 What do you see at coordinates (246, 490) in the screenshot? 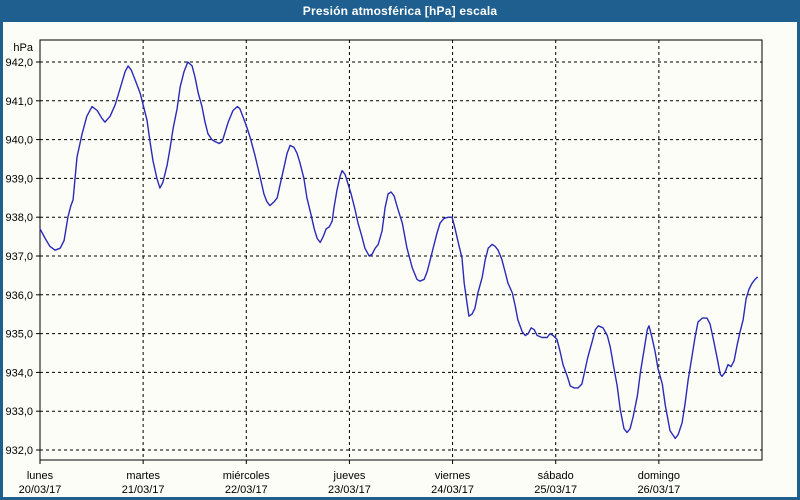
I see `x-date-label: 22/03/17` at bounding box center [246, 490].